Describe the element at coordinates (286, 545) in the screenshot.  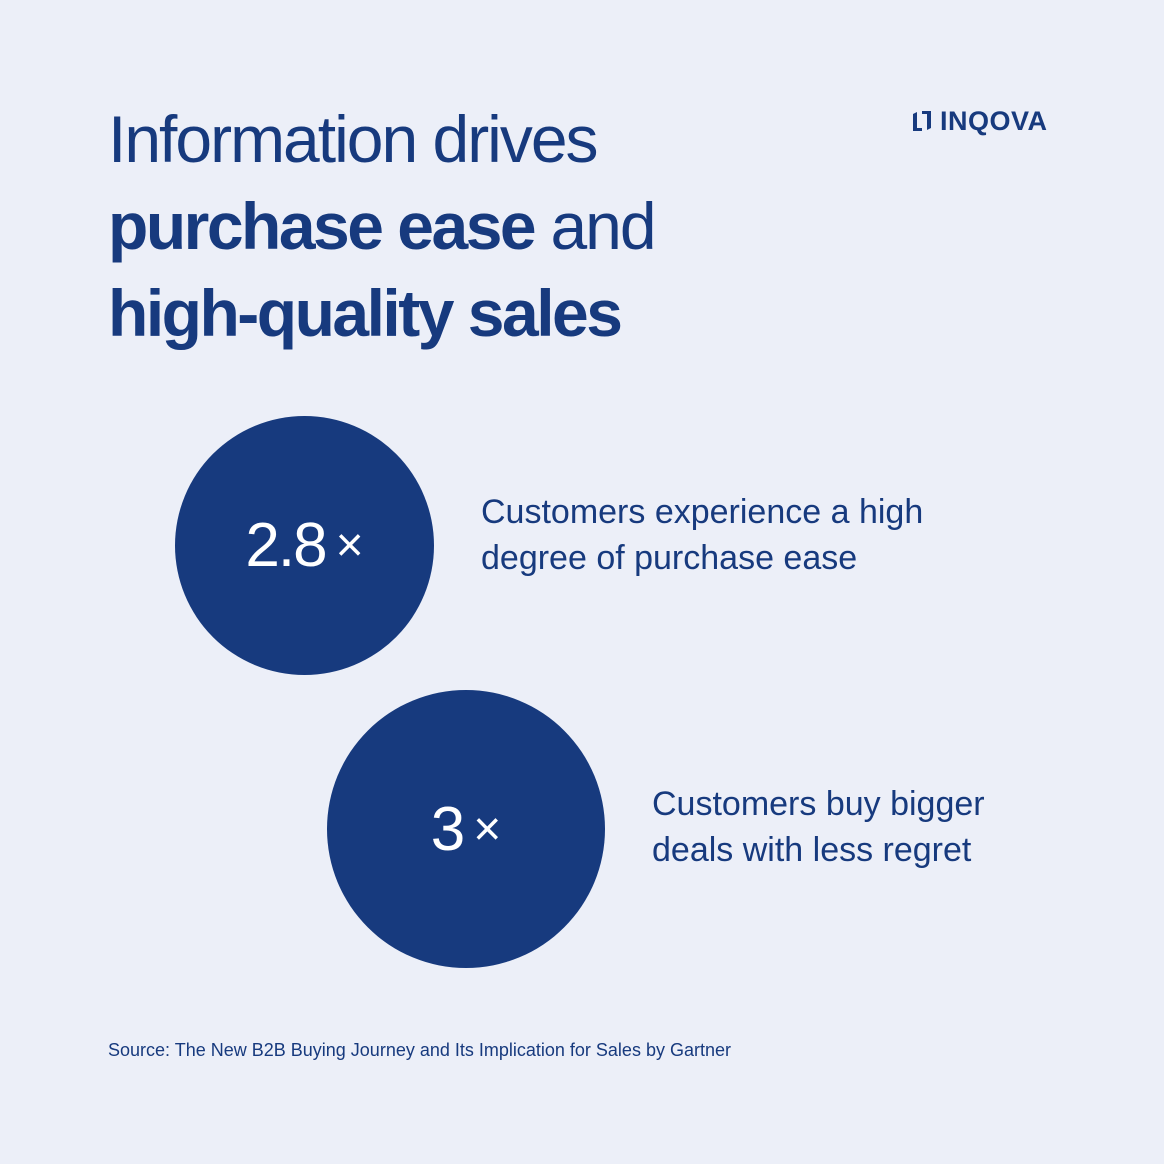
I see `stat-value: 2.8` at that location.